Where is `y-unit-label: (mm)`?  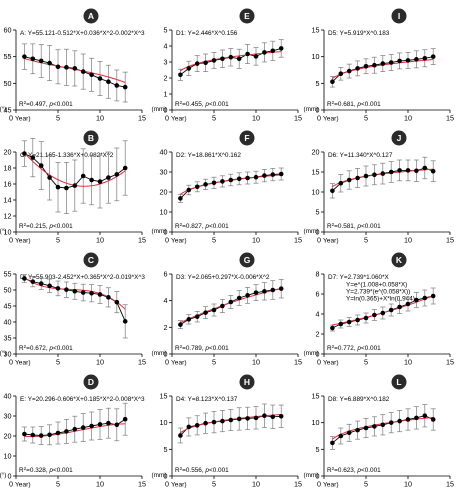 y-unit-label: (mm) is located at coordinates (159, 109).